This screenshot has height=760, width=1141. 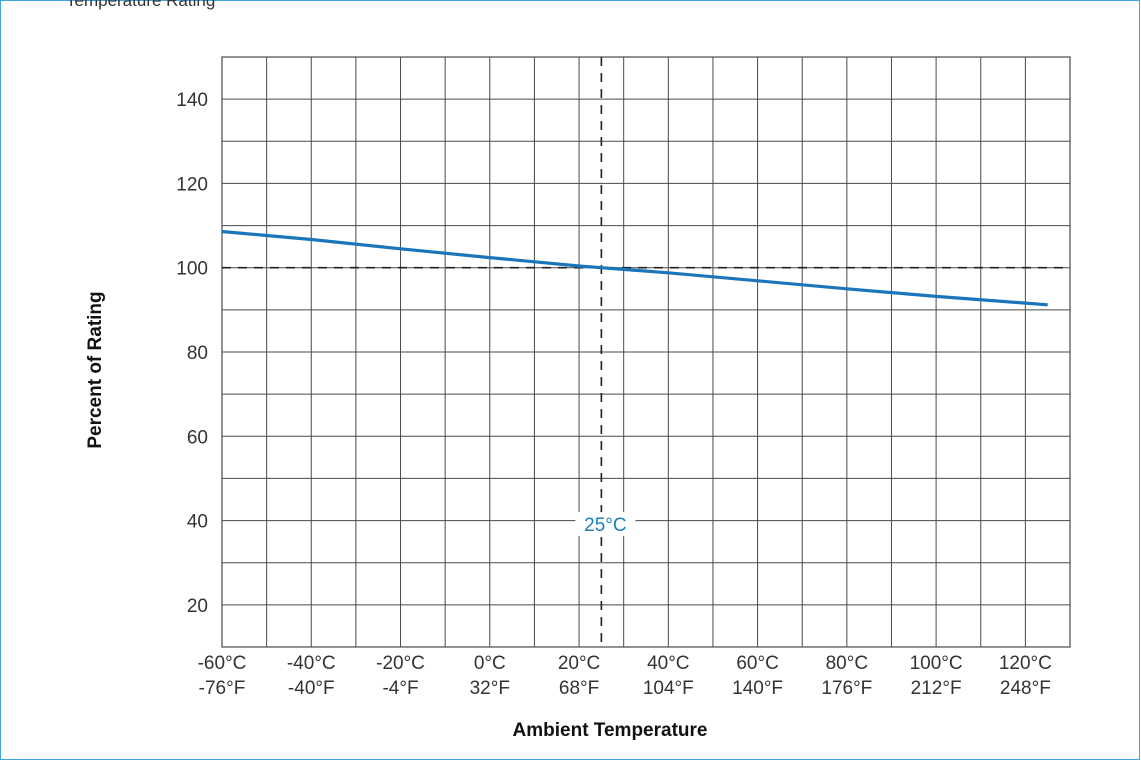 What do you see at coordinates (192, 100) in the screenshot?
I see `y-tick-label: 140` at bounding box center [192, 100].